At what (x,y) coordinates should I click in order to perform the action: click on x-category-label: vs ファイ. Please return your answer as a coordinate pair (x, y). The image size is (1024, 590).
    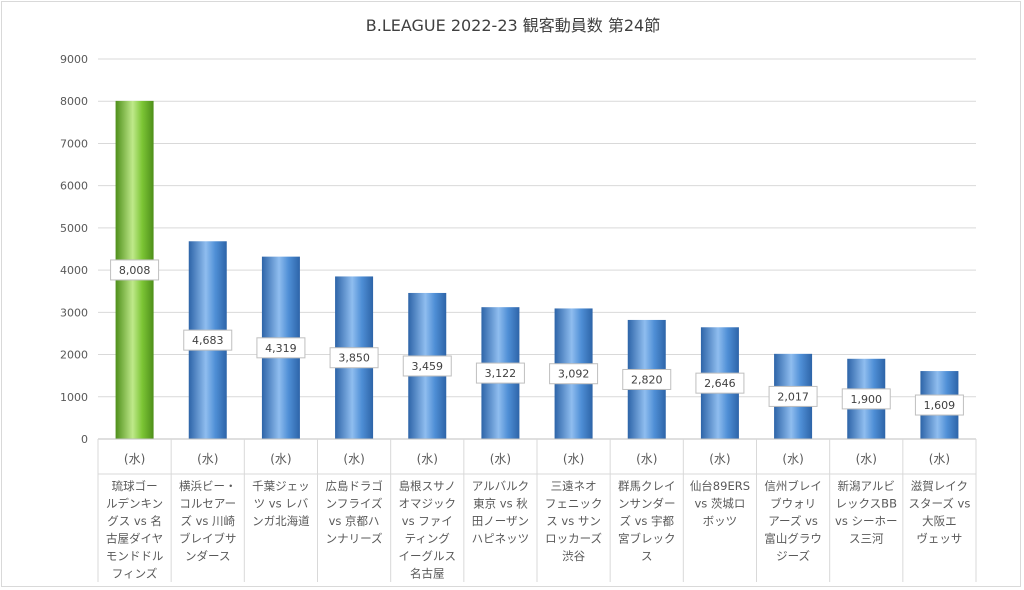
    Looking at the image, I should click on (427, 521).